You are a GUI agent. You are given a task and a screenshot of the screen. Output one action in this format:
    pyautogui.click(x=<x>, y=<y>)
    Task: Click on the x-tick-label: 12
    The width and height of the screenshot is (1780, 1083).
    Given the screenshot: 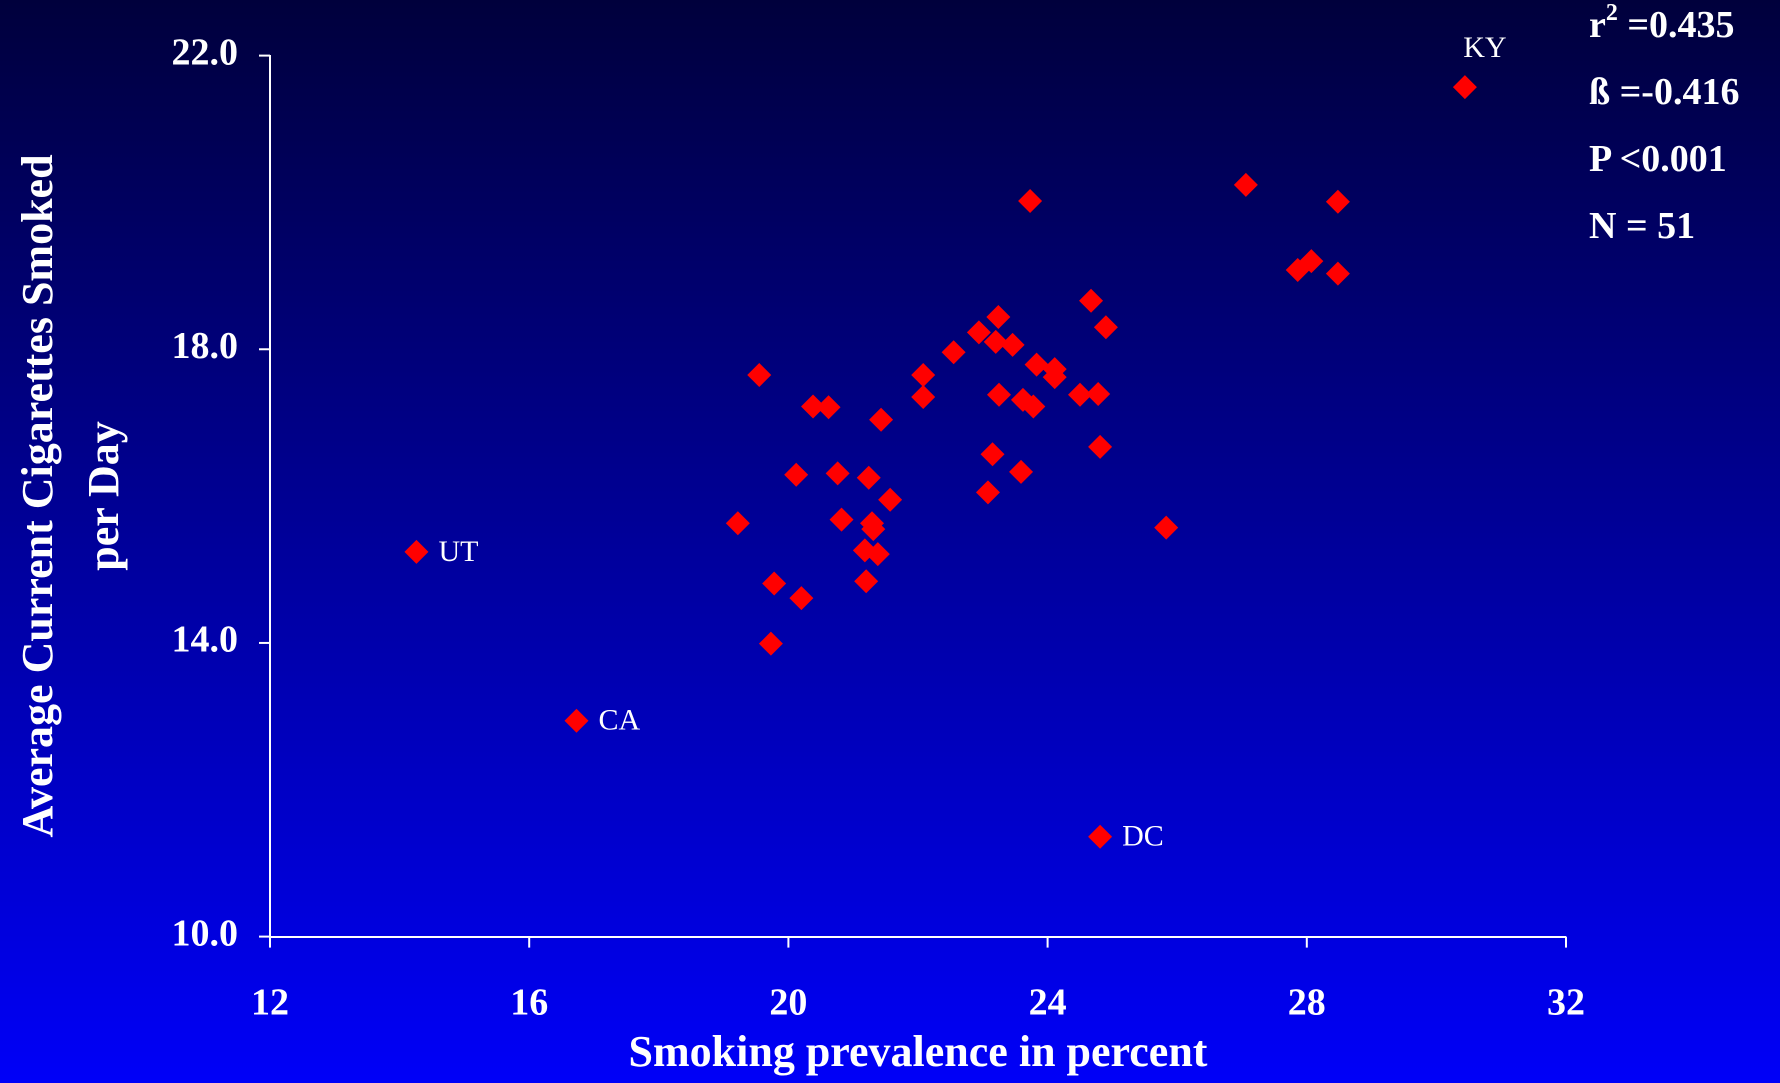 What is the action you would take?
    pyautogui.click(x=270, y=1003)
    